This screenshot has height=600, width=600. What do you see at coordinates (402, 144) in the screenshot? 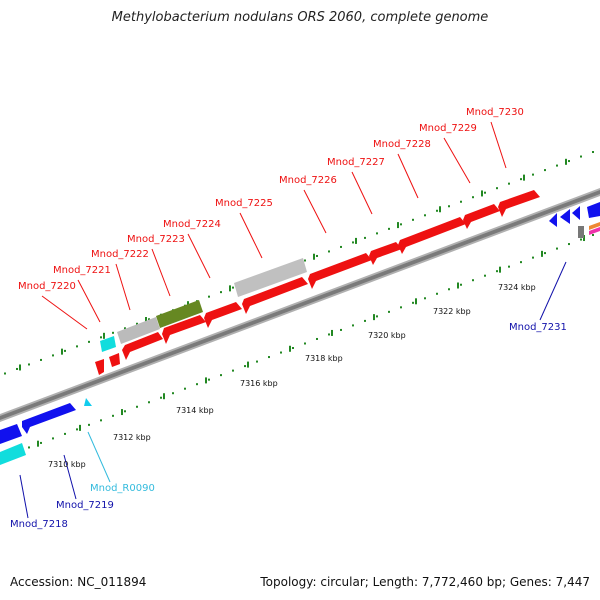
I see `gene-label-upper: Mnod_7228` at bounding box center [402, 144].